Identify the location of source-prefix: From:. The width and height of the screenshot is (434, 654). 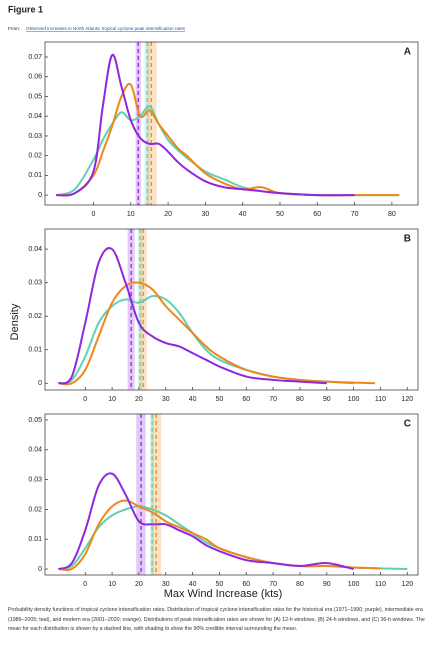
(14, 28).